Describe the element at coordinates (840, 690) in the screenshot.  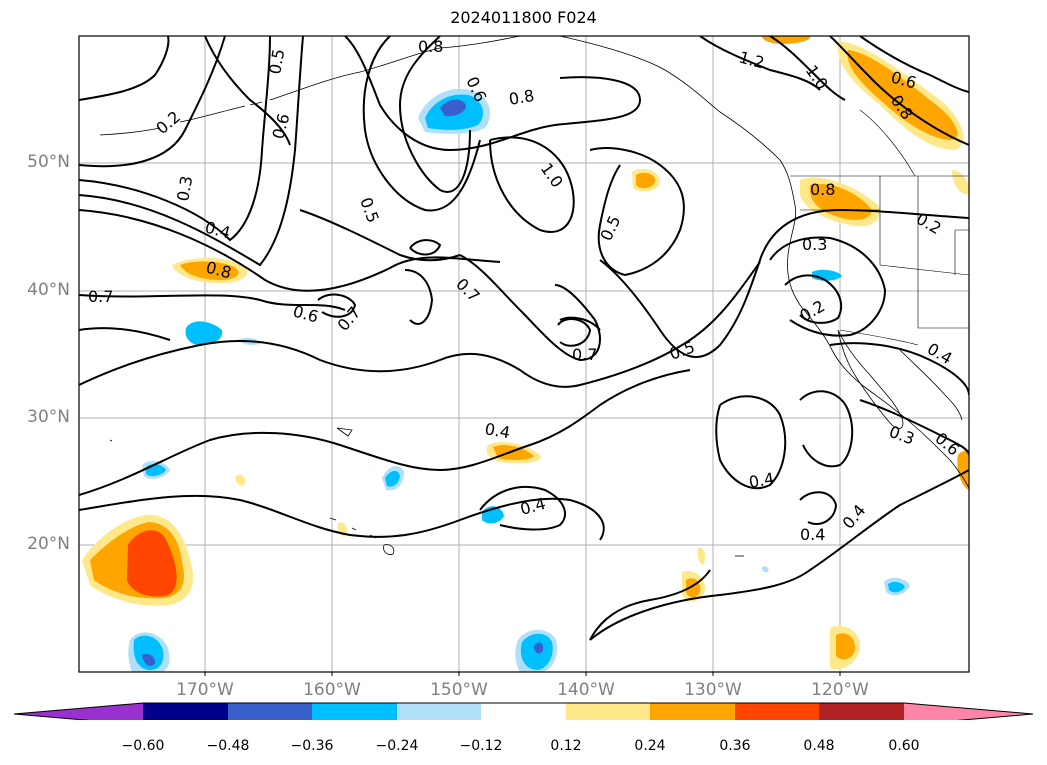
I see `lon-label-120w: 120°W` at that location.